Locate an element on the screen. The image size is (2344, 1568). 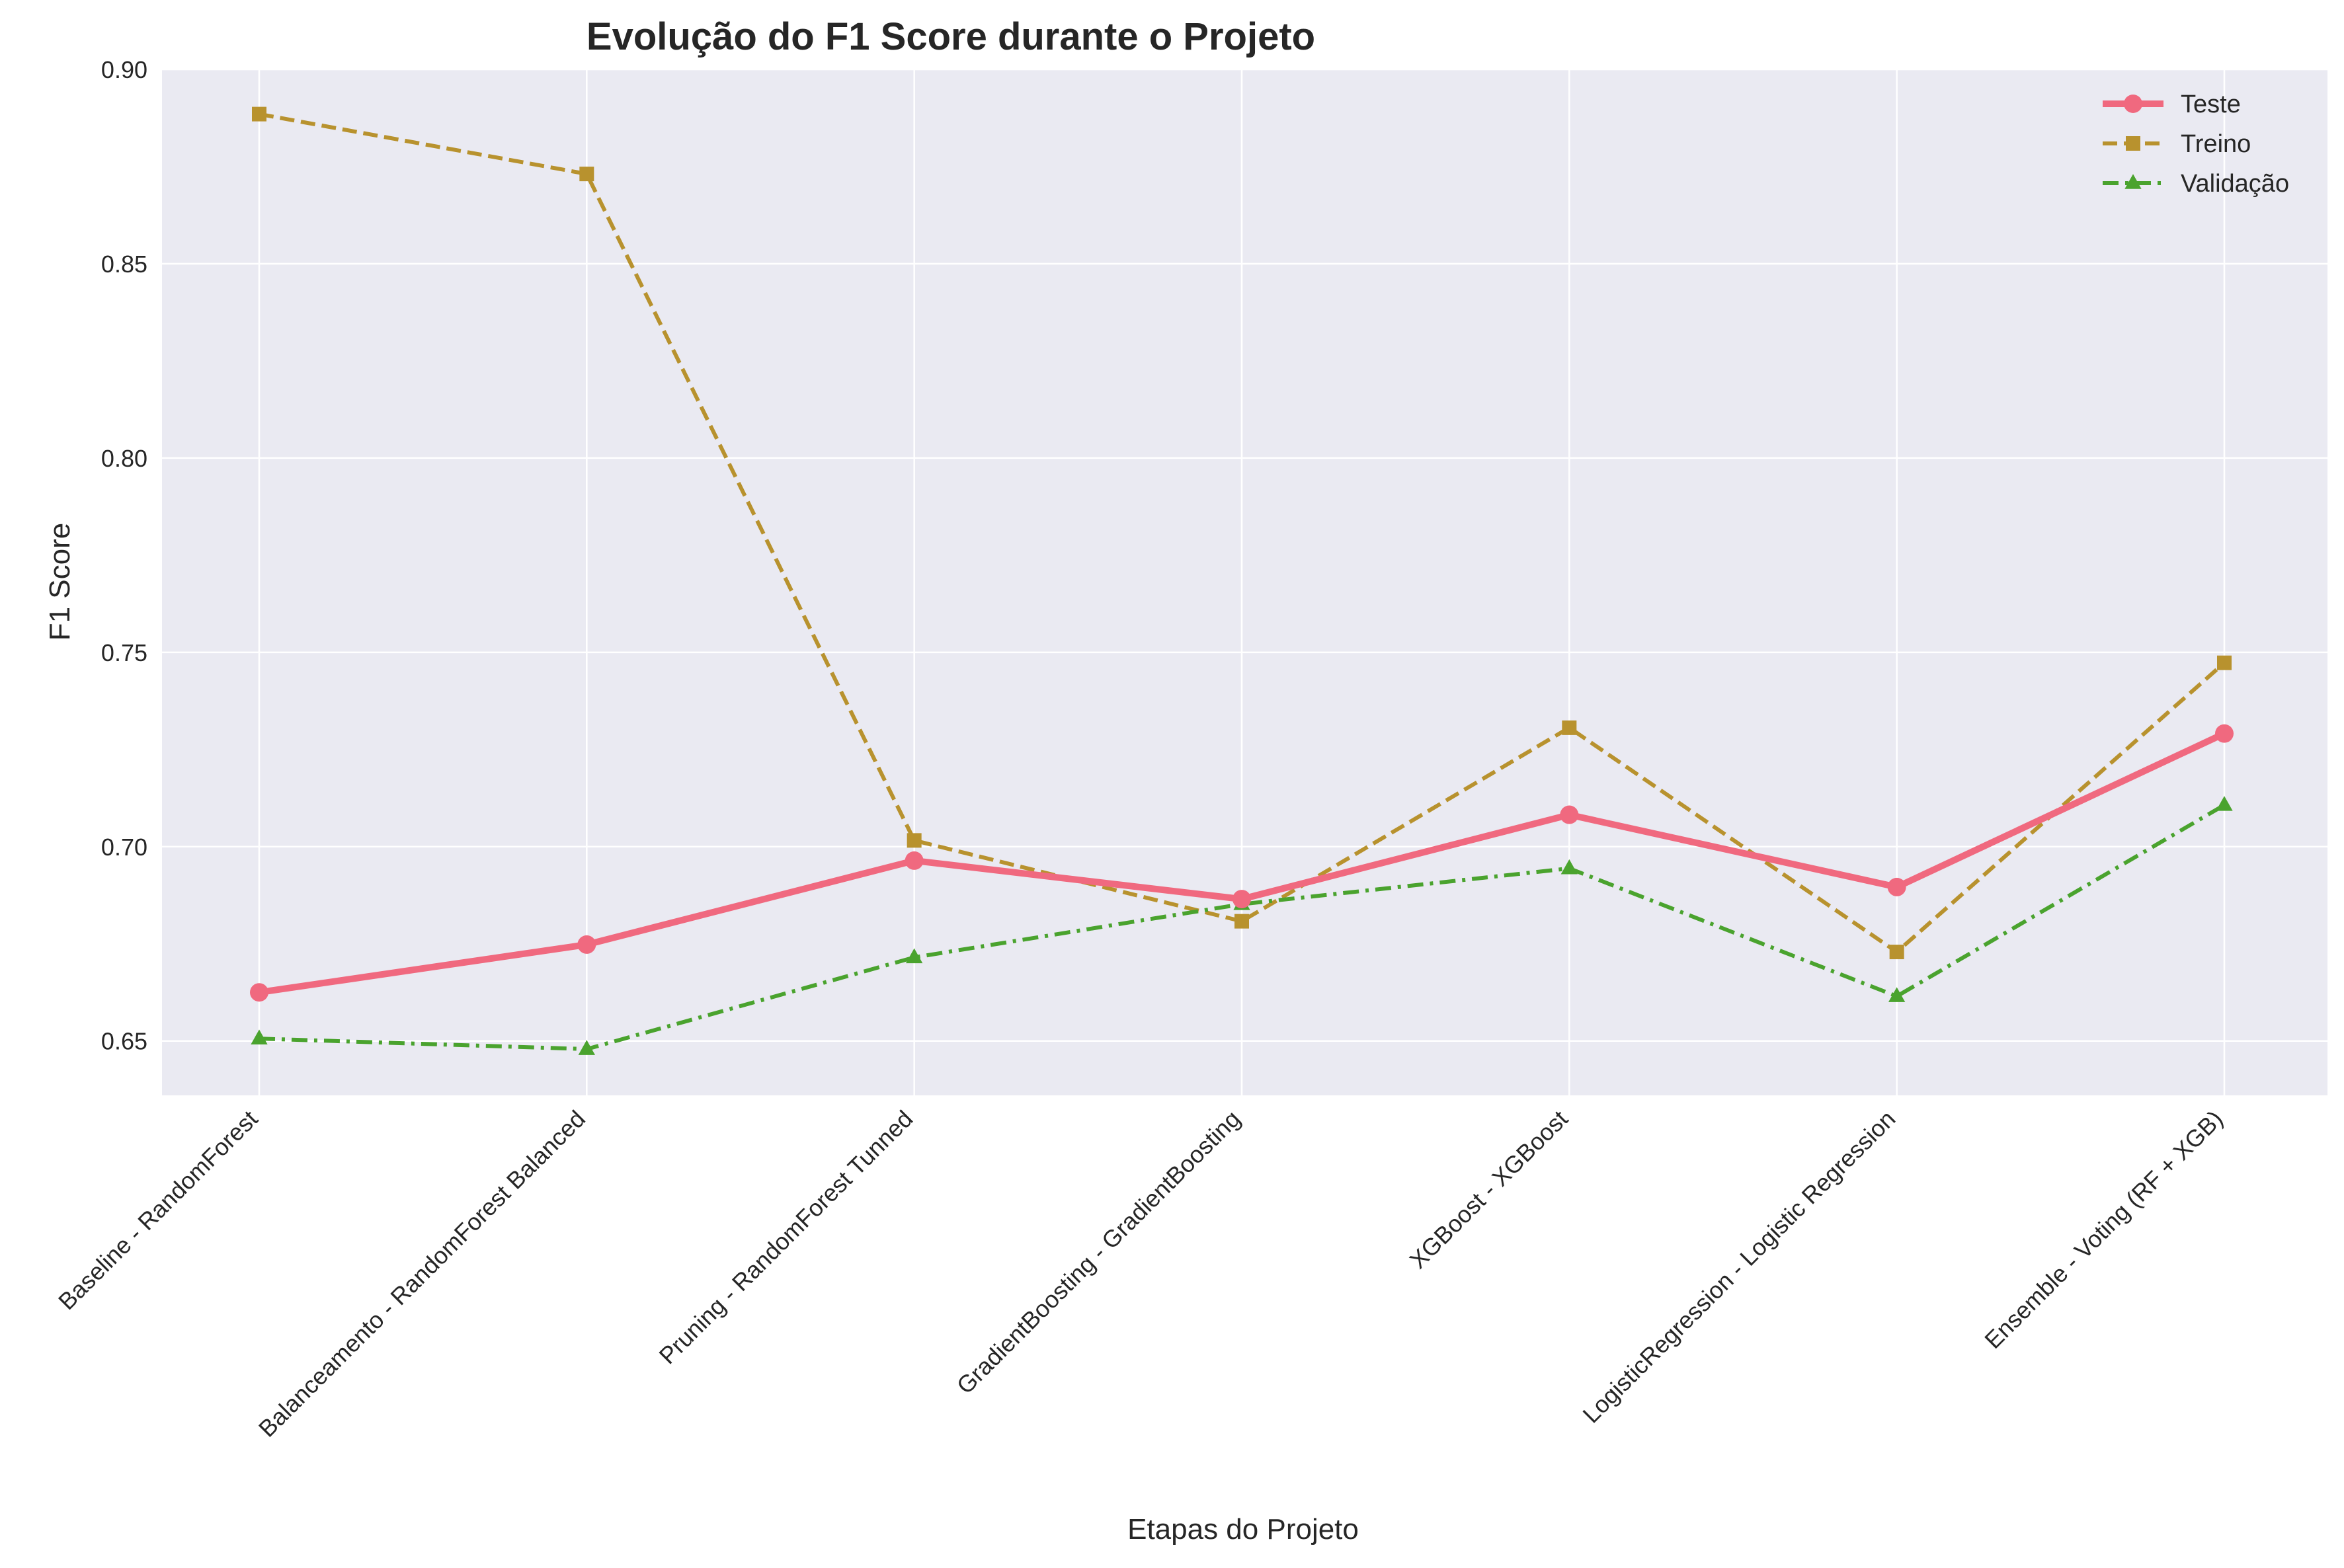
y-tick-label: 0.80 is located at coordinates (124, 458).